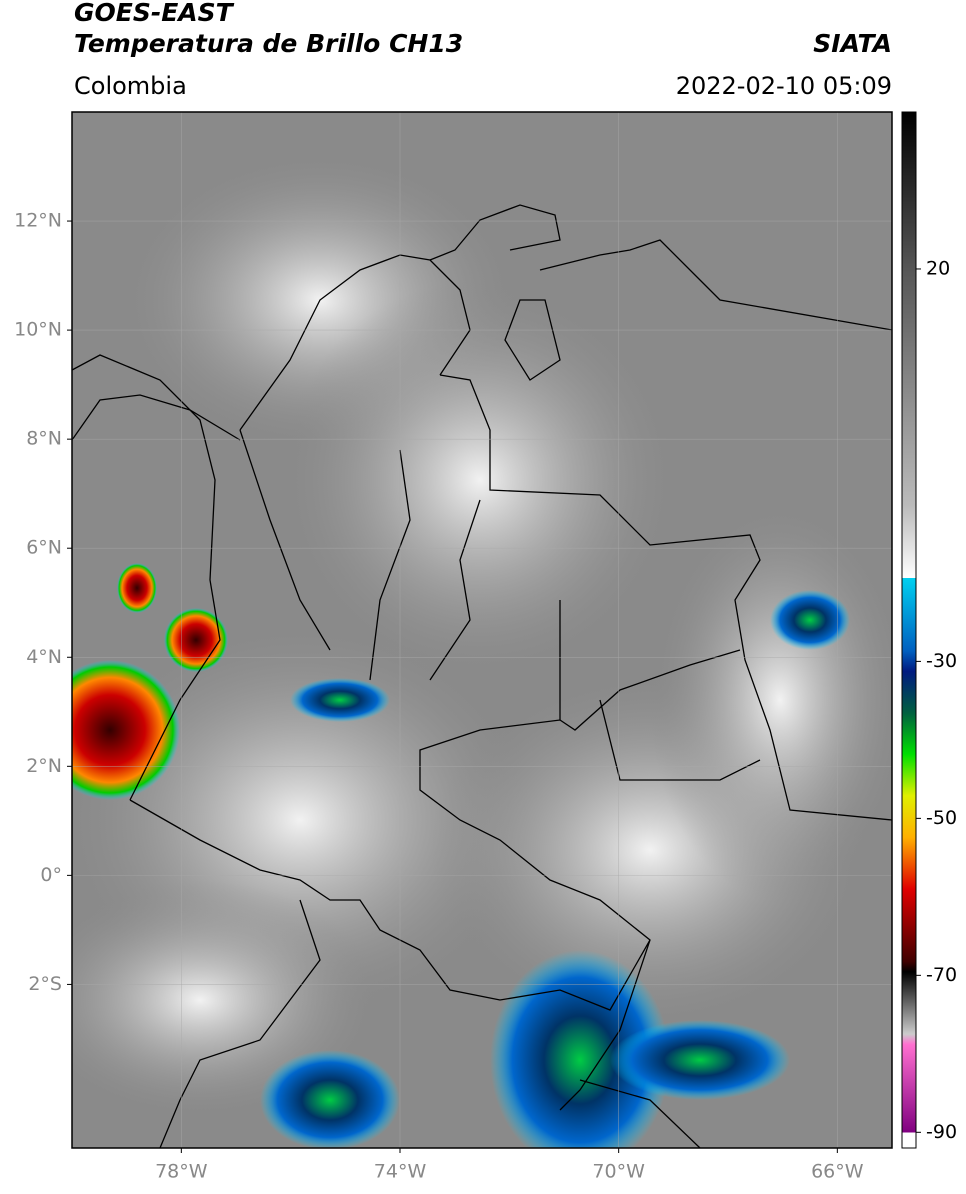 This screenshot has width=966, height=1194. What do you see at coordinates (44, 439) in the screenshot?
I see `y-tick-label: 8°N` at bounding box center [44, 439].